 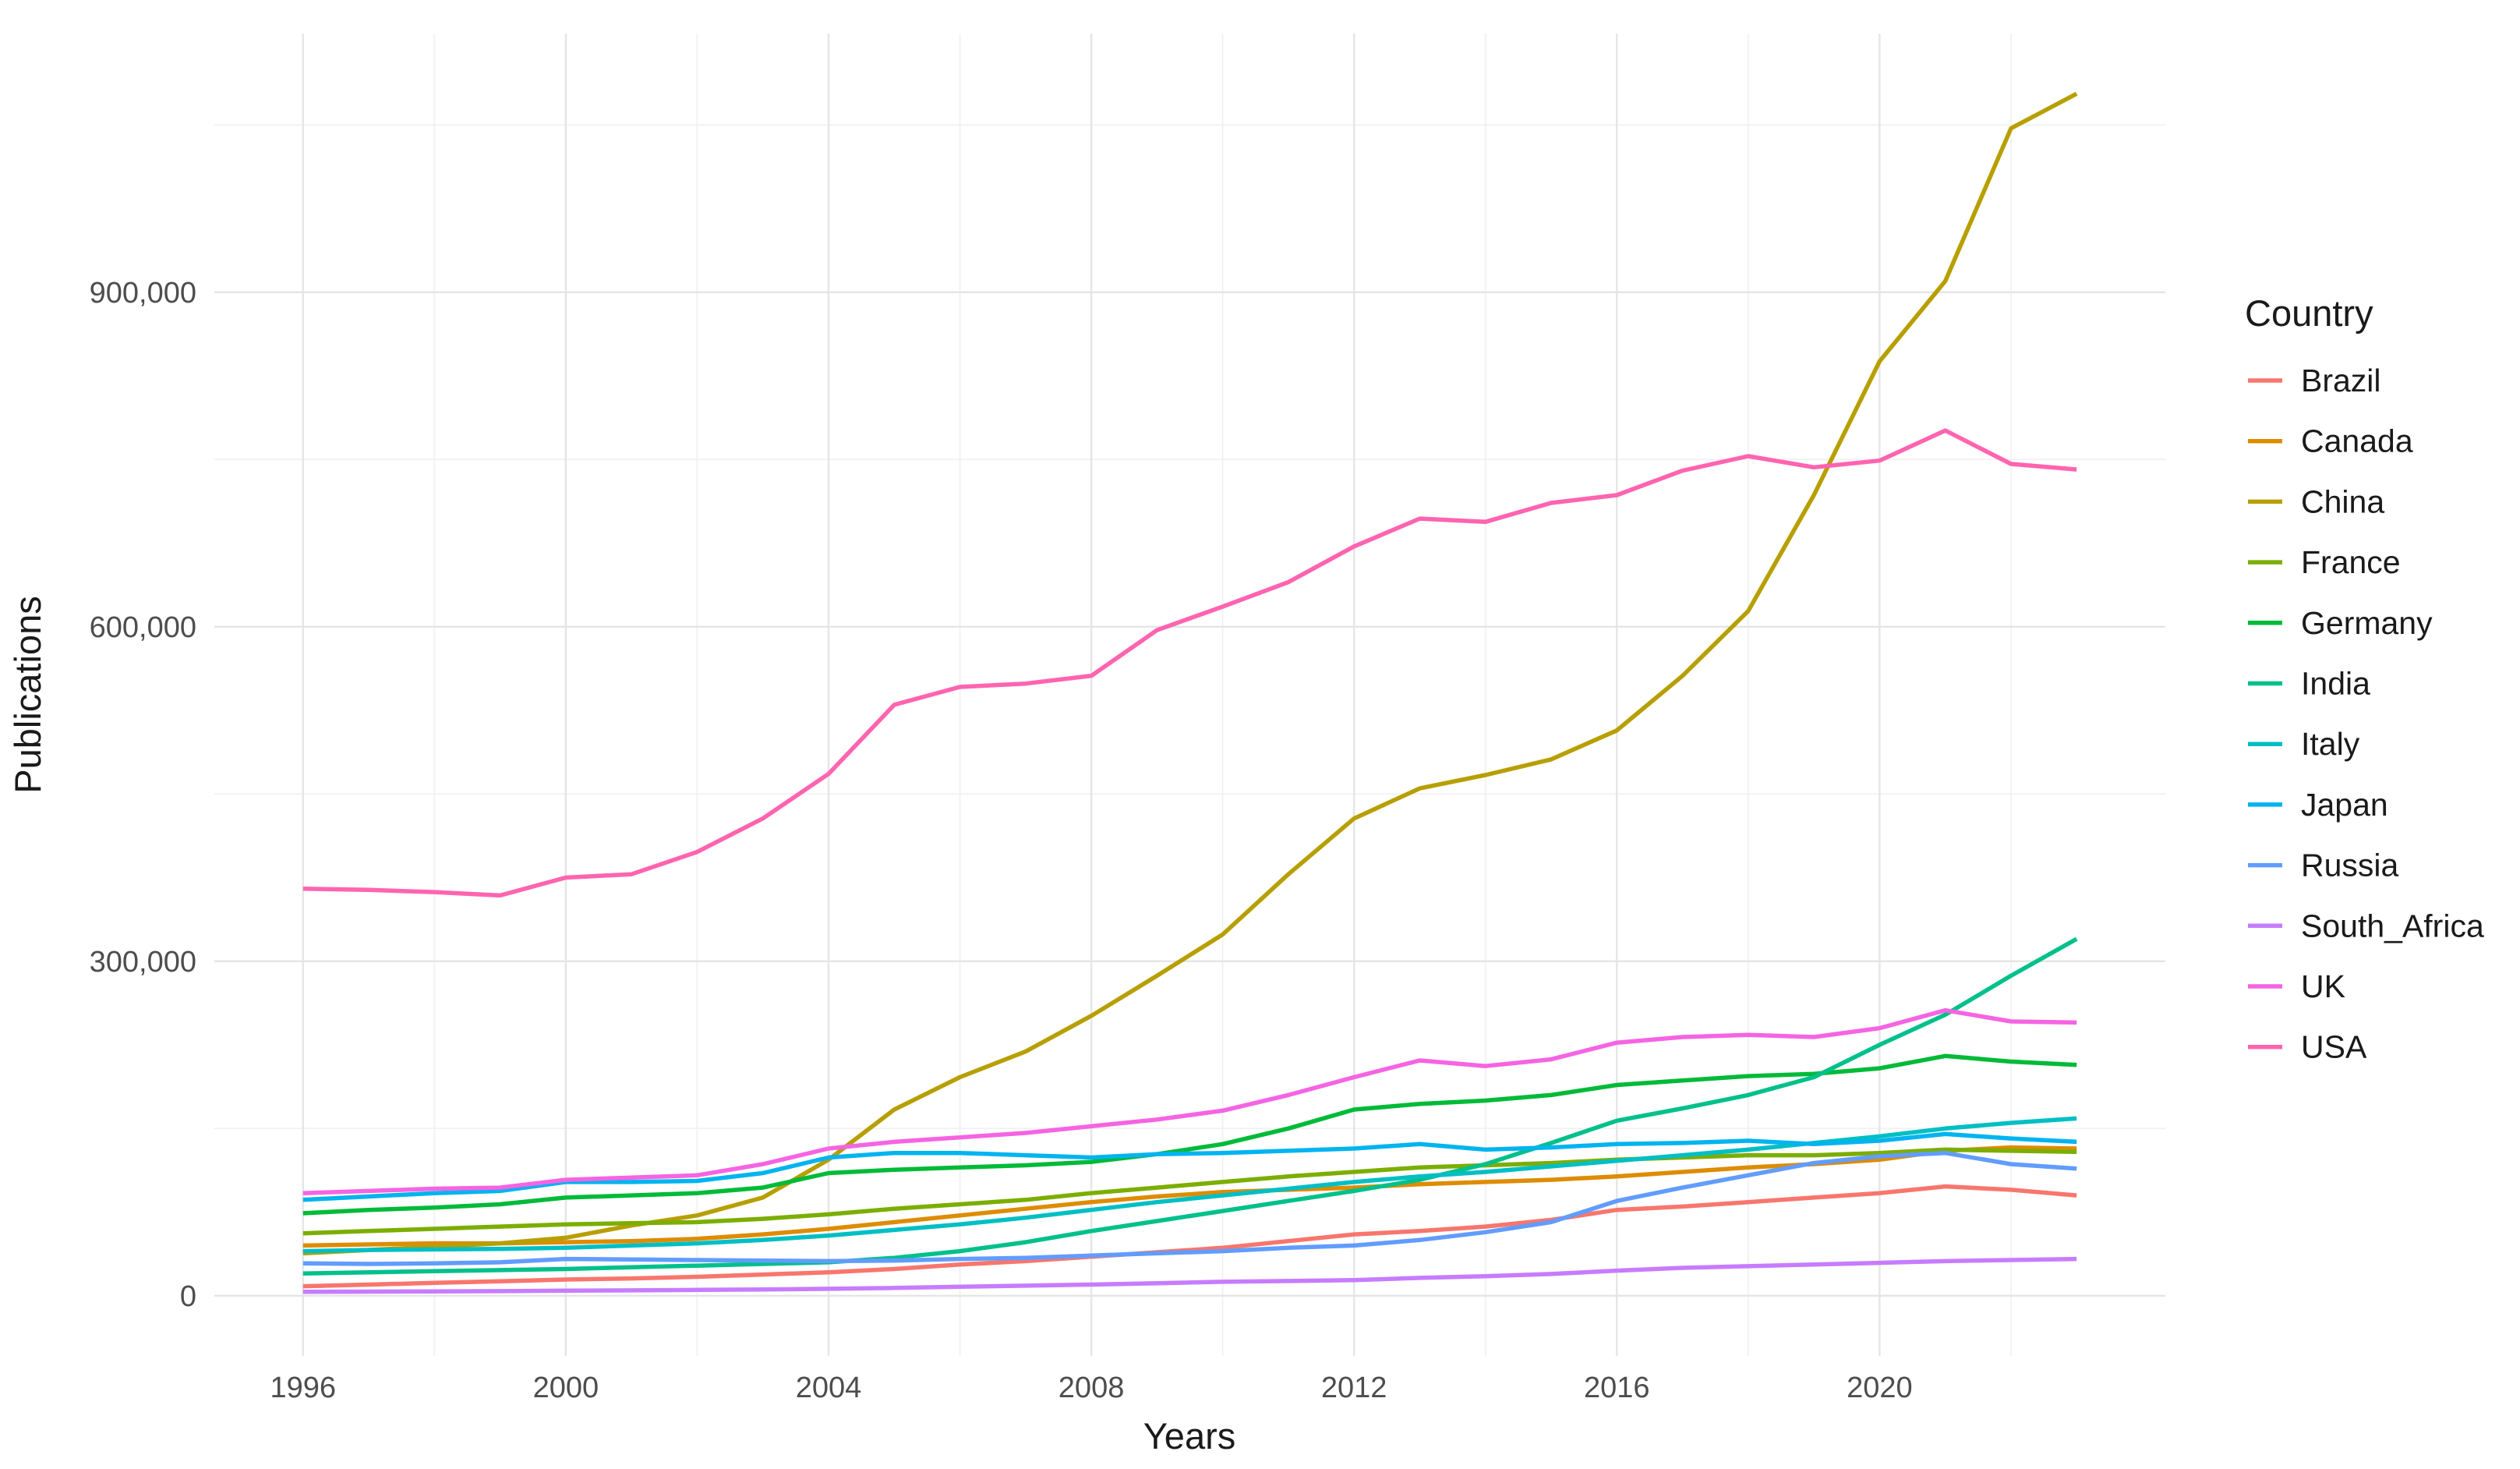 I want to click on x-tick-label: 2004, so click(x=829, y=1388).